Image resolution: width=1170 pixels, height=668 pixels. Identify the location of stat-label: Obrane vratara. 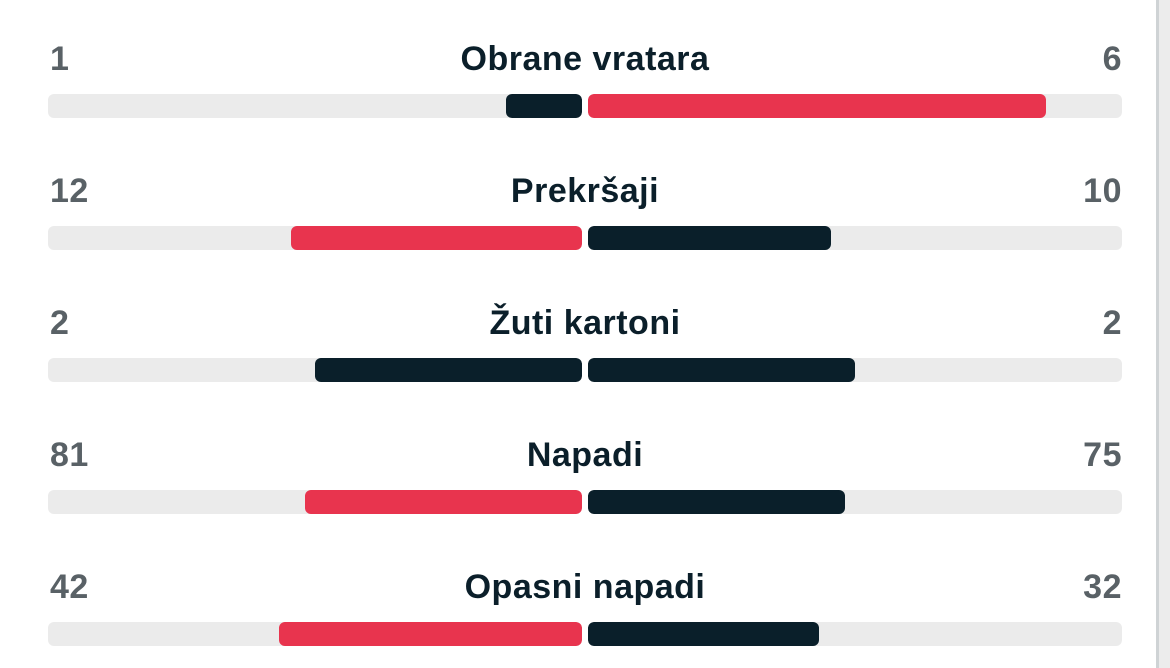
(585, 59).